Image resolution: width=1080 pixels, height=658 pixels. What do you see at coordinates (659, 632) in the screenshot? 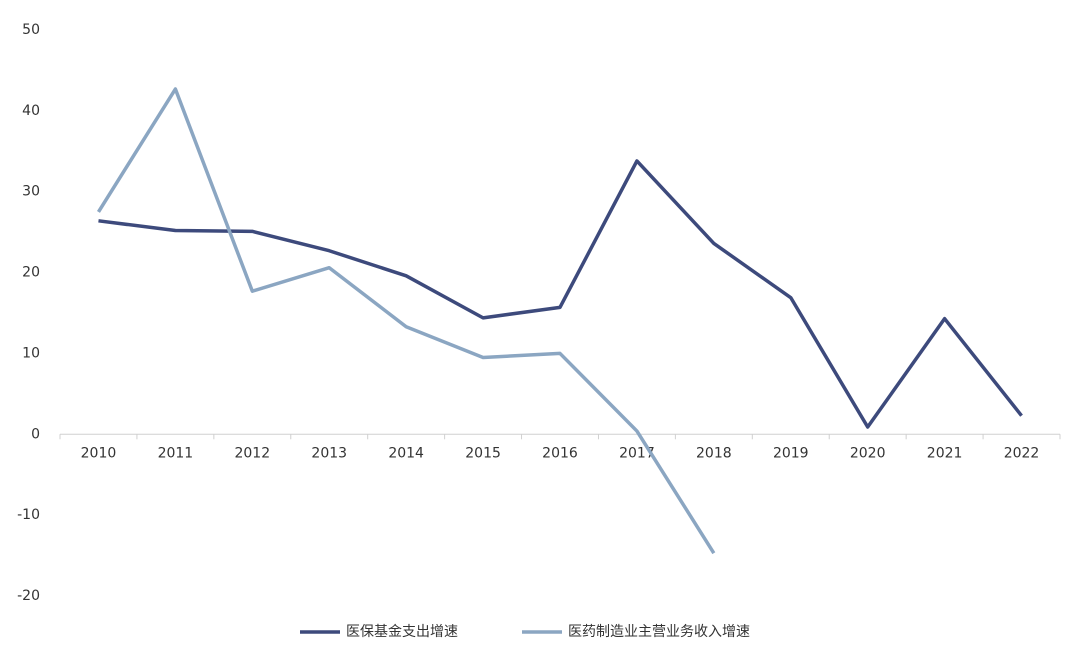
I see `legend-label: 医药制造业主营业务收入增速` at bounding box center [659, 632].